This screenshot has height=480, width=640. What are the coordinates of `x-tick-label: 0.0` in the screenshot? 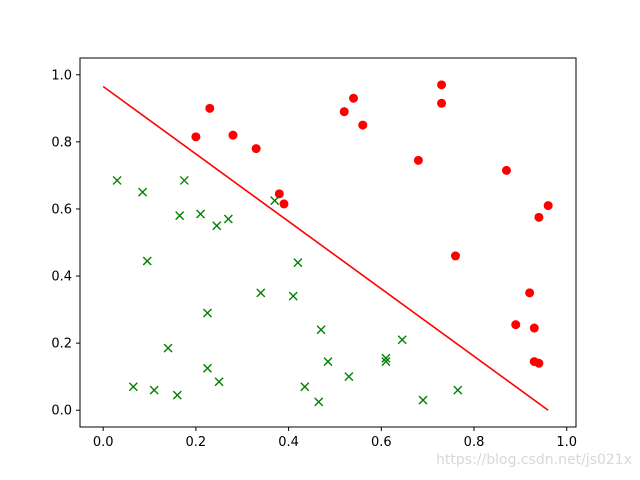 It's located at (103, 442).